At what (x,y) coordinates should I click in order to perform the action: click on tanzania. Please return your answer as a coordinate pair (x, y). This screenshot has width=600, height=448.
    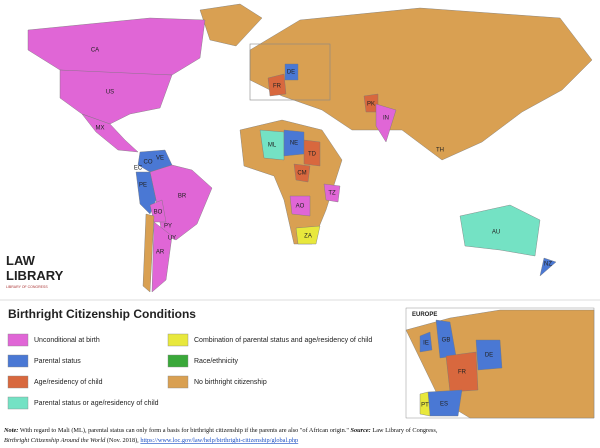
    Looking at the image, I should click on (332, 193).